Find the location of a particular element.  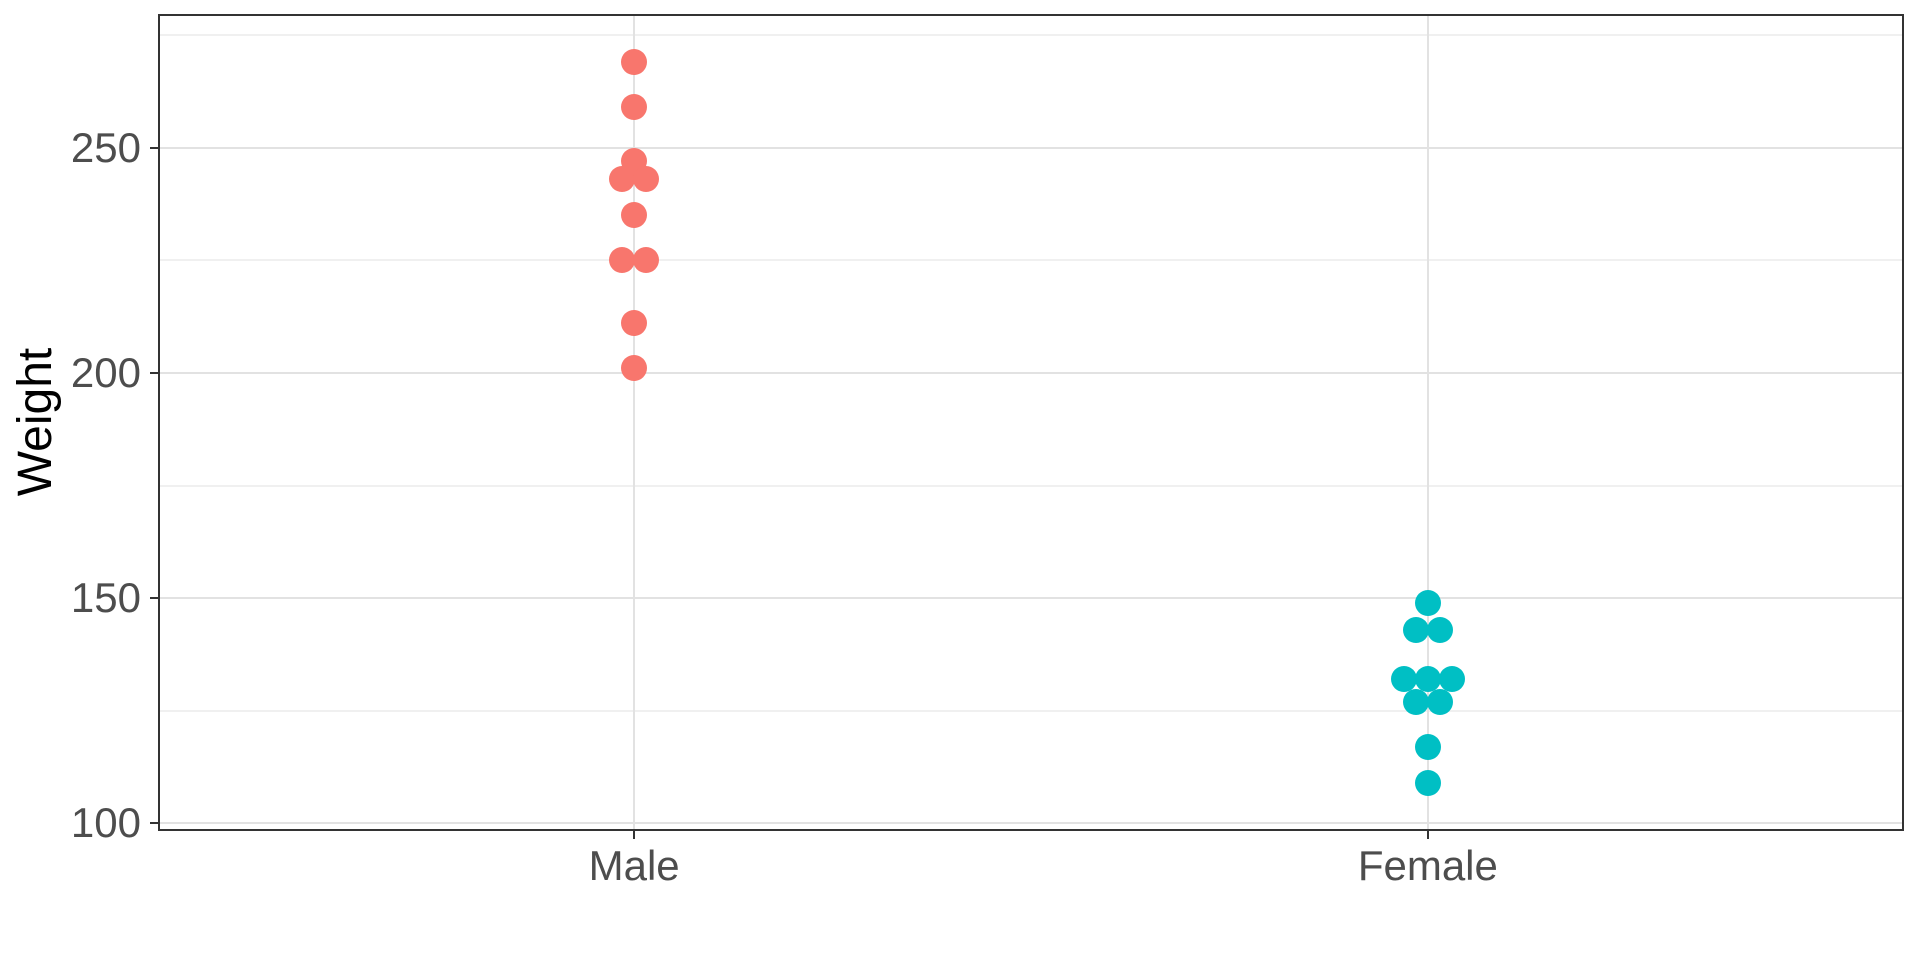

y-tick-label-150: 150 is located at coordinates (105, 598).